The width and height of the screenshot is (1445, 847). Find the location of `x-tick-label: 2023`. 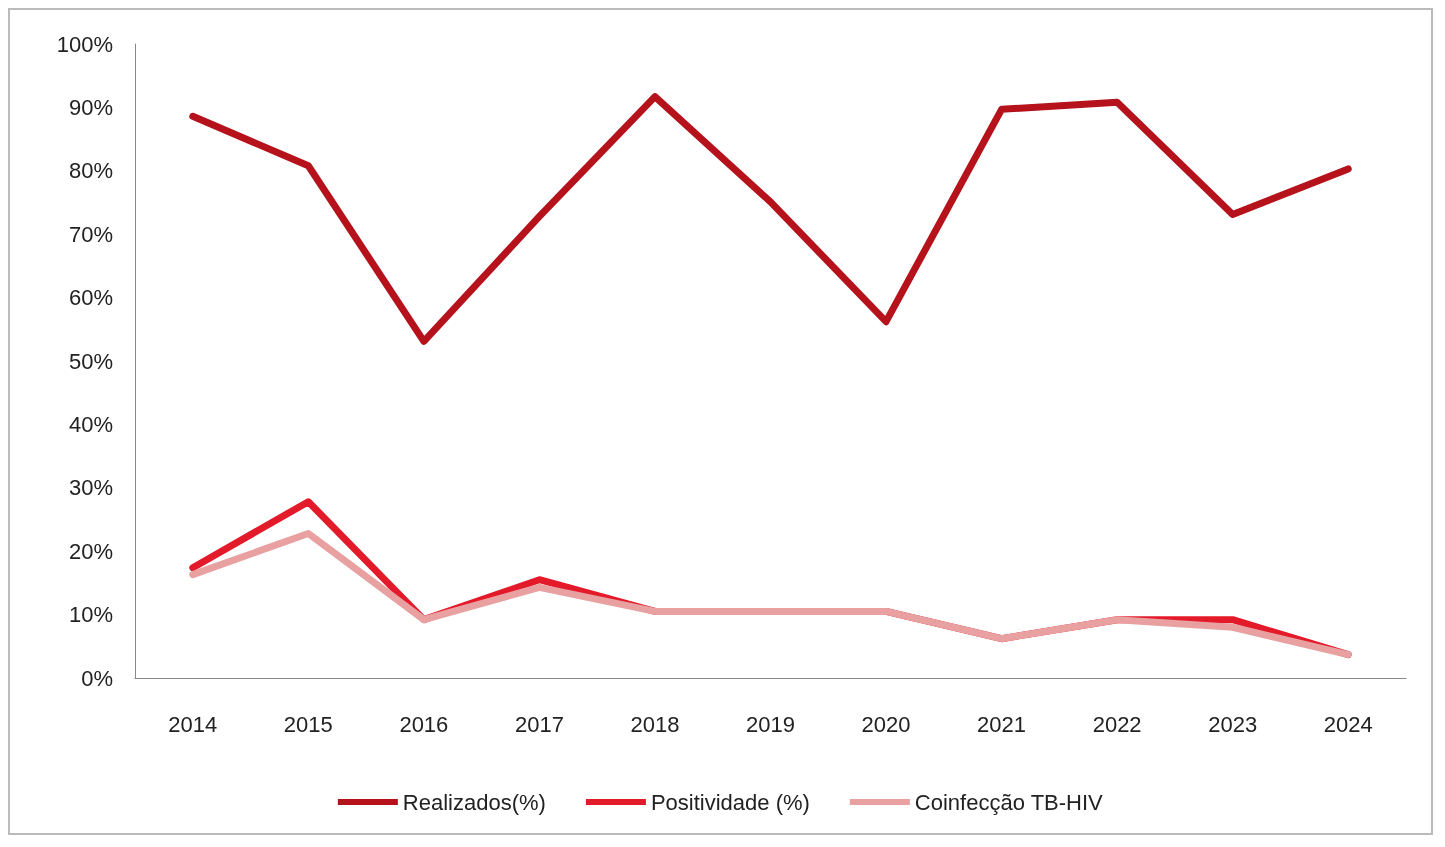

x-tick-label: 2023 is located at coordinates (1233, 724).